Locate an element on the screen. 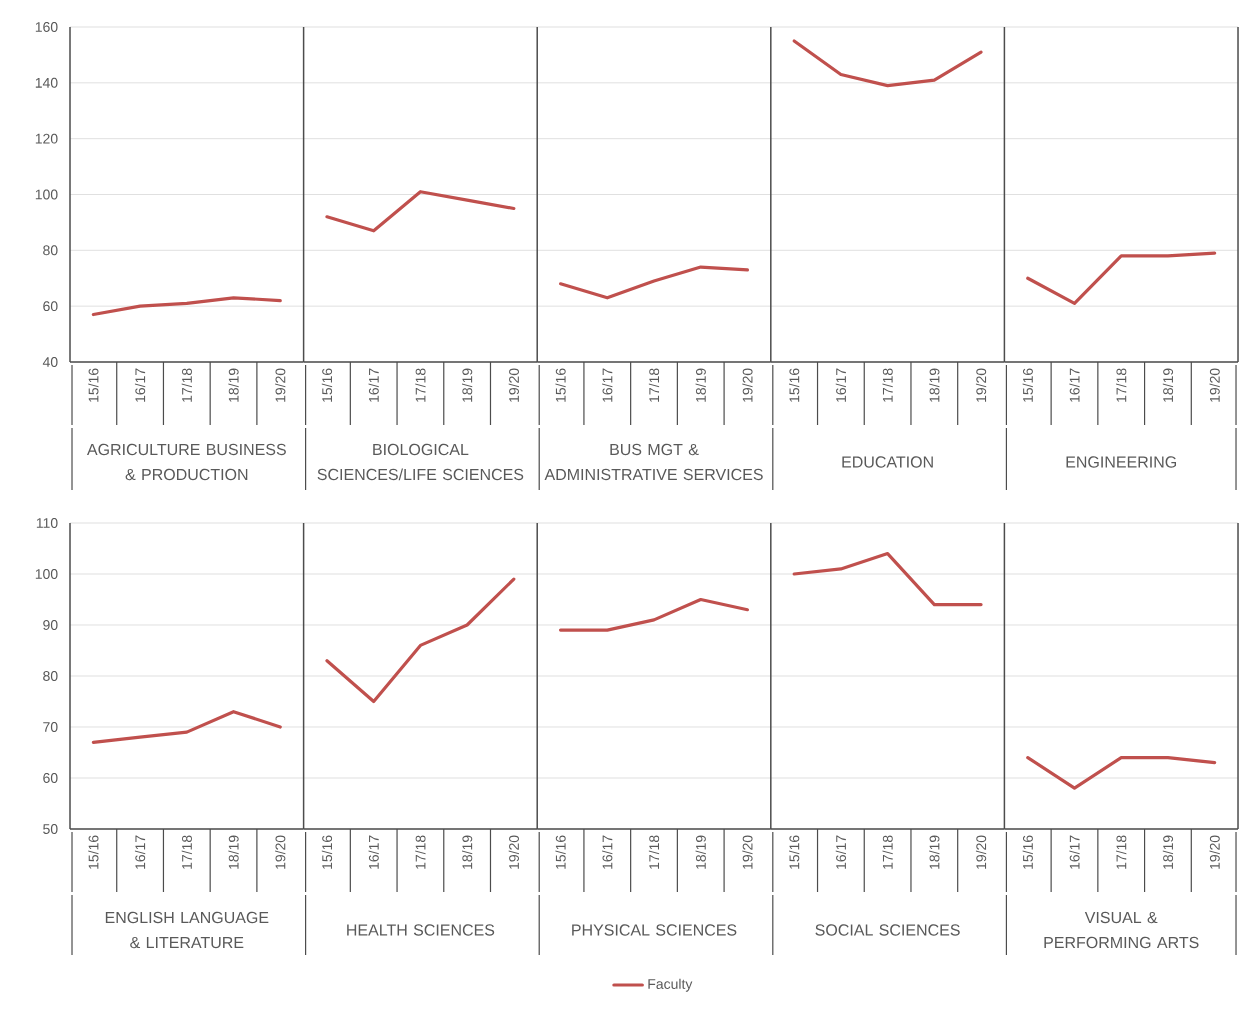 Image resolution: width=1257 pixels, height=1010 pixels. y-tick-label: 110 is located at coordinates (47, 523).